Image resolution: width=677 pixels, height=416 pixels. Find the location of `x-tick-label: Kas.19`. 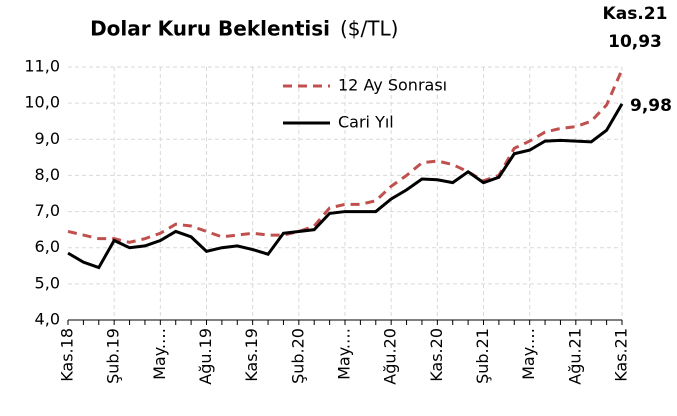

x-tick-label: Kas.19 is located at coordinates (251, 355).